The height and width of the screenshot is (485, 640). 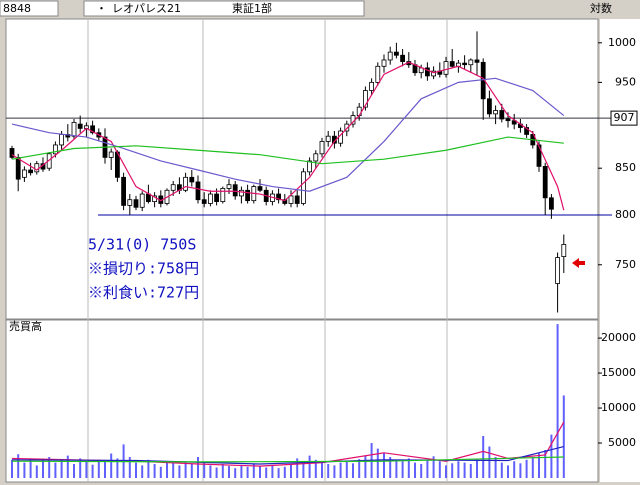 What do you see at coordinates (143, 269) in the screenshot?
I see `annotation: ※損切り:758円` at bounding box center [143, 269].